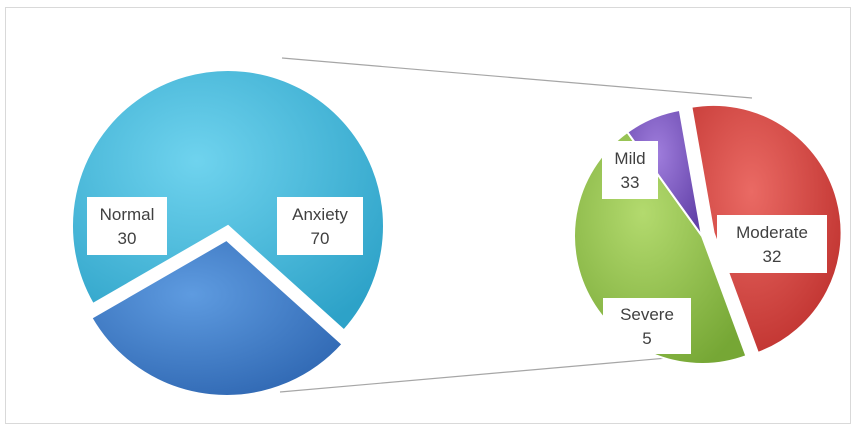 The height and width of the screenshot is (432, 858). What do you see at coordinates (127, 238) in the screenshot?
I see `data-label-value: 30` at bounding box center [127, 238].